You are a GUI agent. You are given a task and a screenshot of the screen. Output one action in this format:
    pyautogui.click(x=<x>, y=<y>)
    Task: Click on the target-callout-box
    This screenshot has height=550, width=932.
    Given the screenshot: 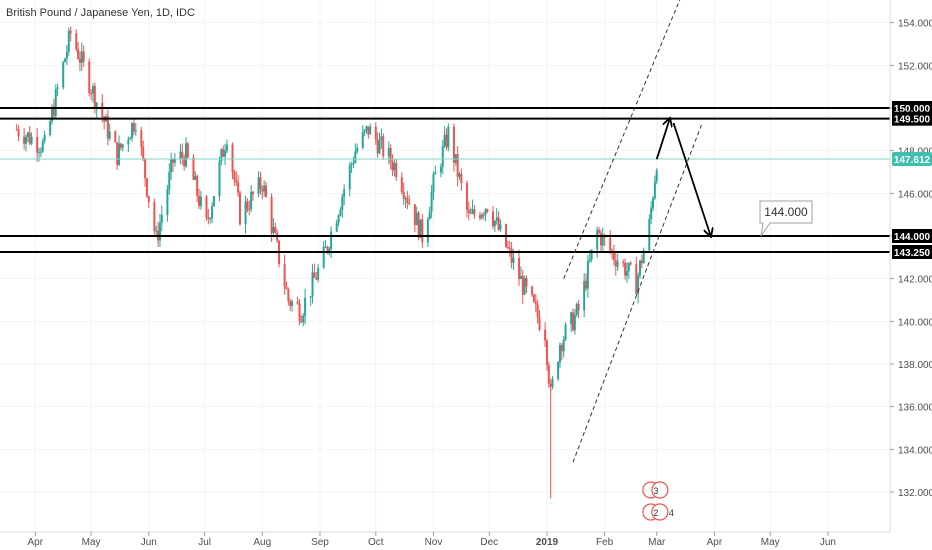 What is the action you would take?
    pyautogui.click(x=786, y=218)
    